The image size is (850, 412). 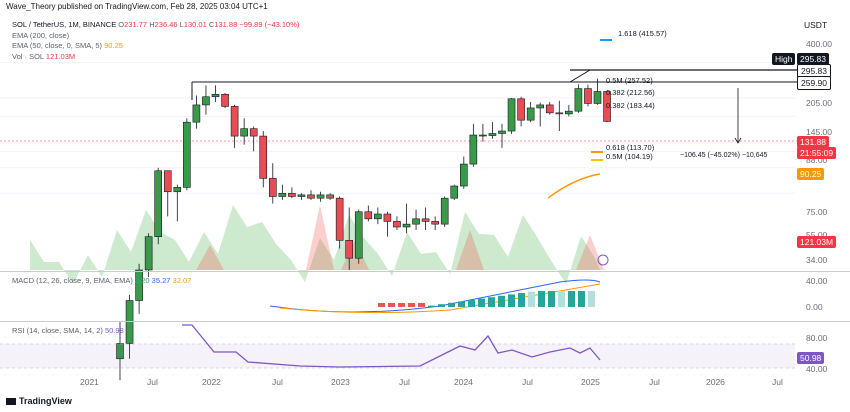 I want to click on fib-label-0382-b: 0.382 (183.44), so click(x=630, y=105).